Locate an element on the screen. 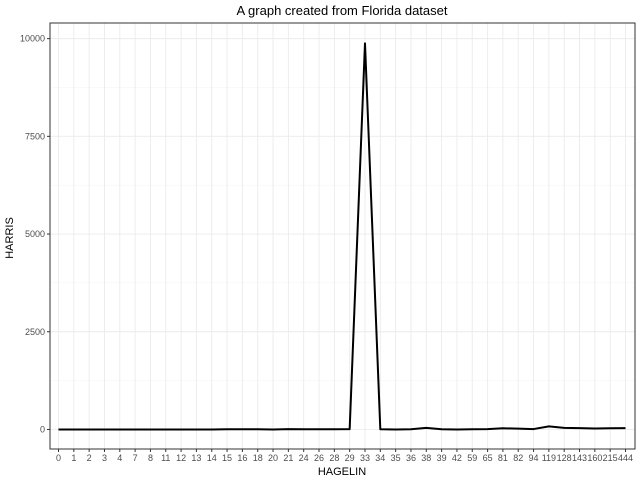 The height and width of the screenshot is (480, 640). y-tick-label: 5000 is located at coordinates (35, 234).